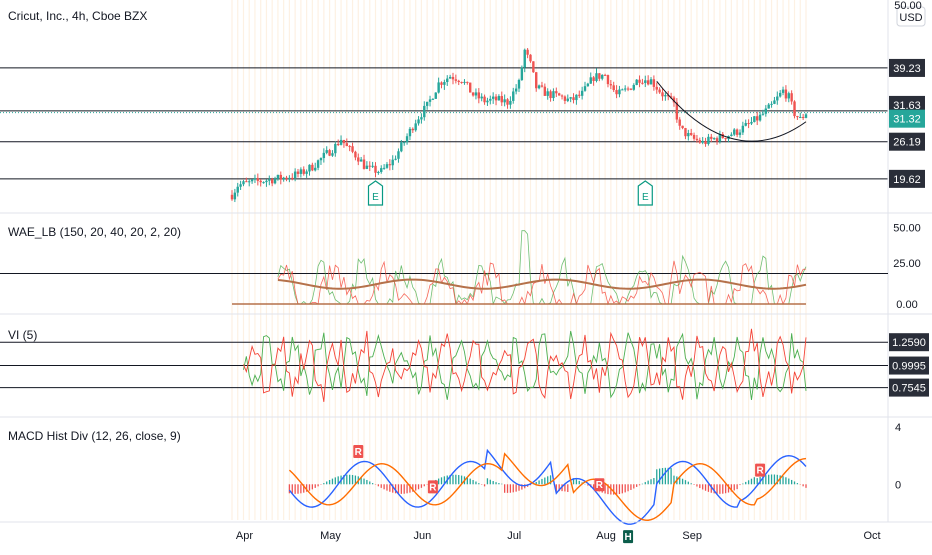 This screenshot has width=932, height=555. Describe the element at coordinates (898, 485) in the screenshot. I see `macd-tick-label: 0` at that location.